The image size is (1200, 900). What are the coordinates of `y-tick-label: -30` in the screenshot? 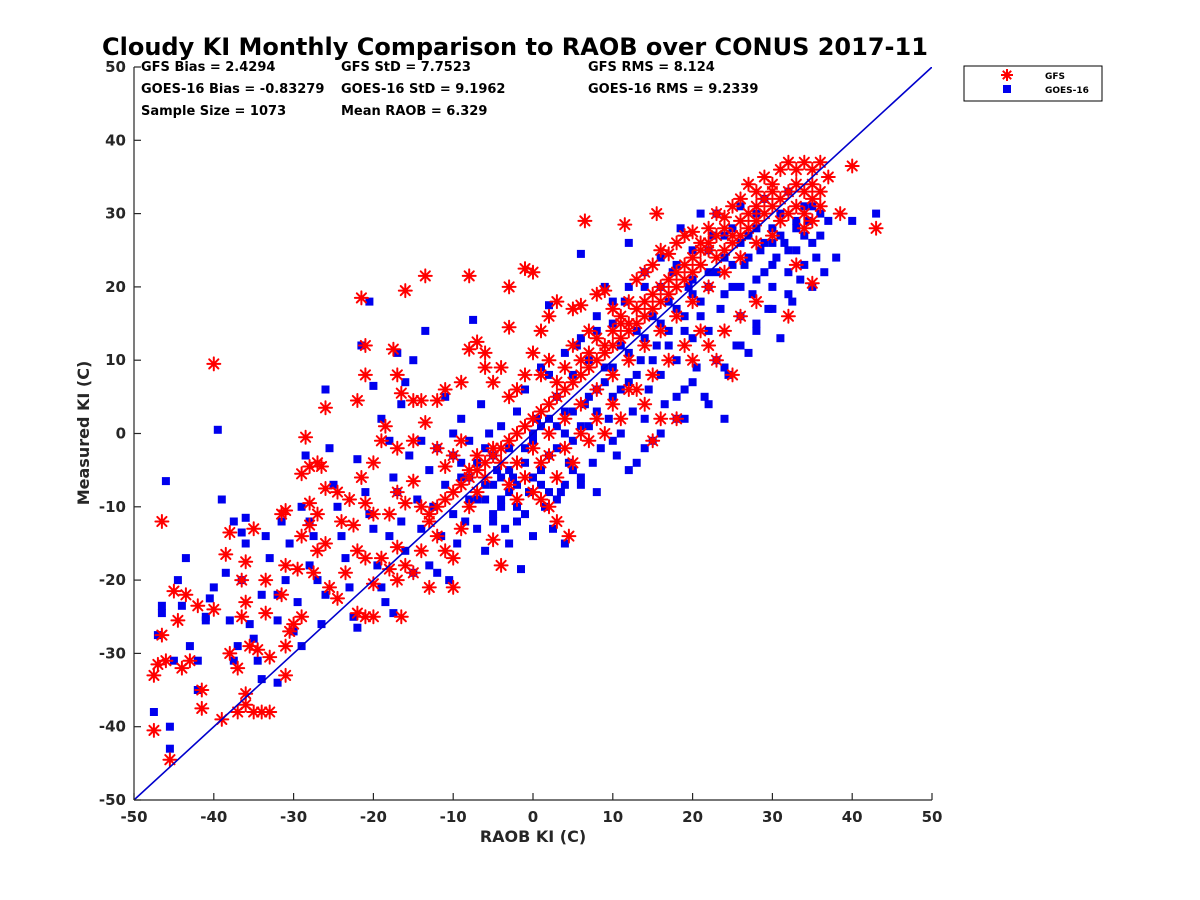 It's located at (112, 653).